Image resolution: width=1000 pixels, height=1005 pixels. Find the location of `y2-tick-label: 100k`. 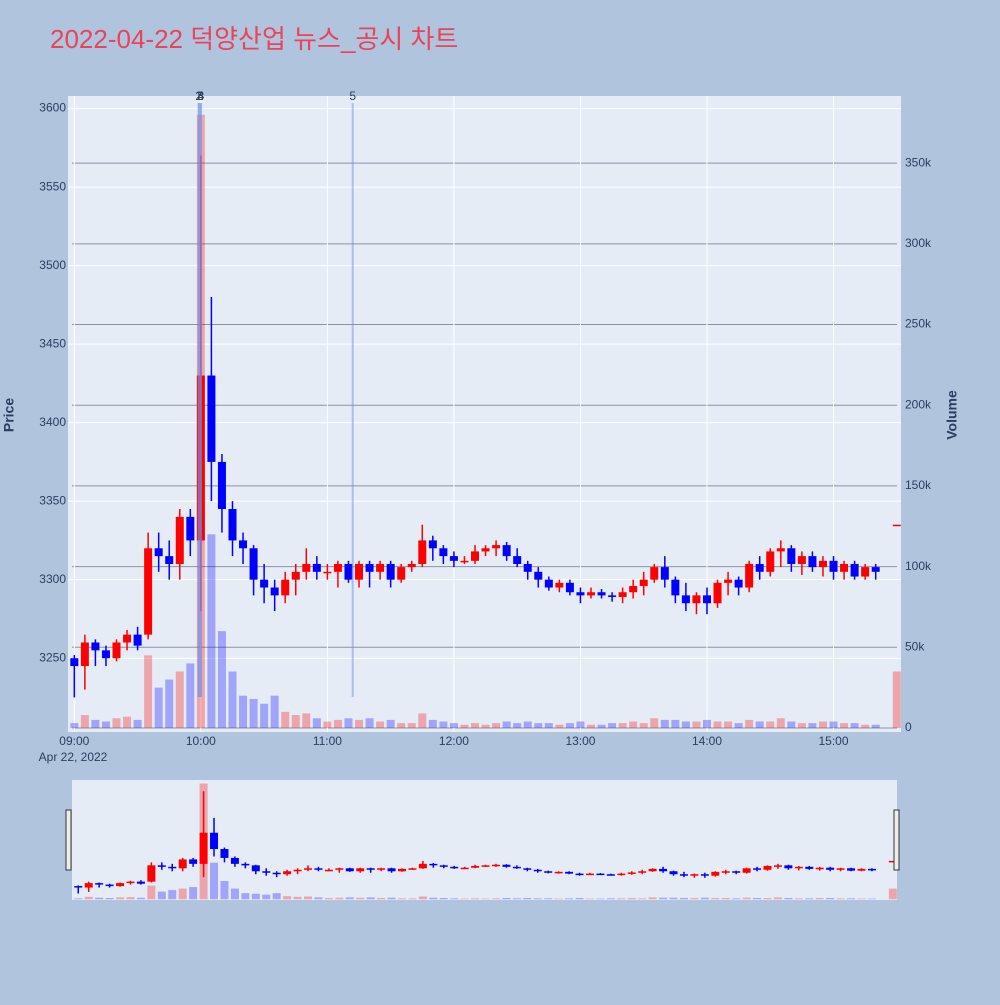

y2-tick-label: 100k is located at coordinates (918, 566).